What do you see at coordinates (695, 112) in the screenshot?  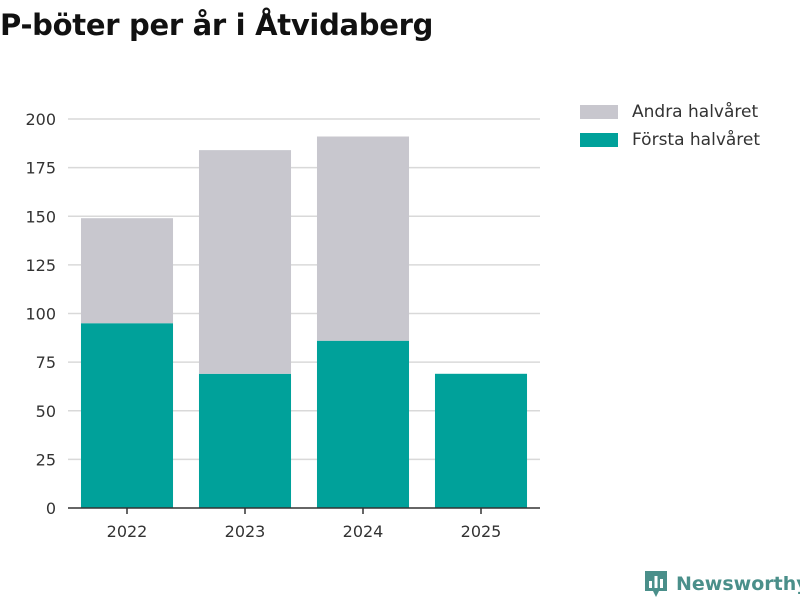 I see `legend-label-andra: Andra halvåret` at bounding box center [695, 112].